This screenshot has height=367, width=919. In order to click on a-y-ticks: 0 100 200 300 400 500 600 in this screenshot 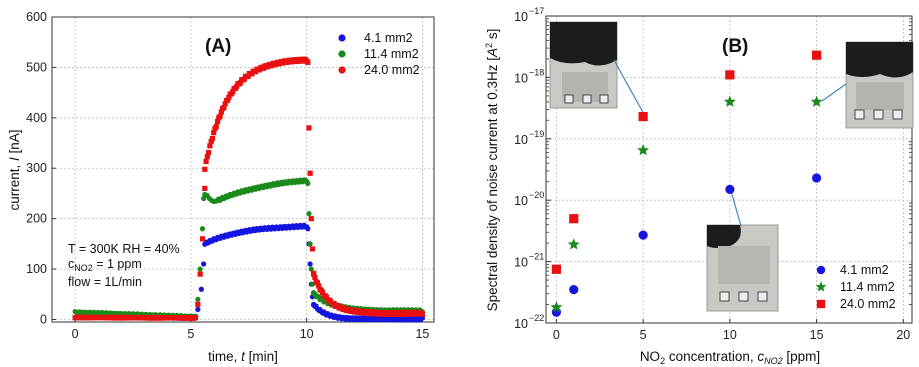, I will do `click(41, 168)`.